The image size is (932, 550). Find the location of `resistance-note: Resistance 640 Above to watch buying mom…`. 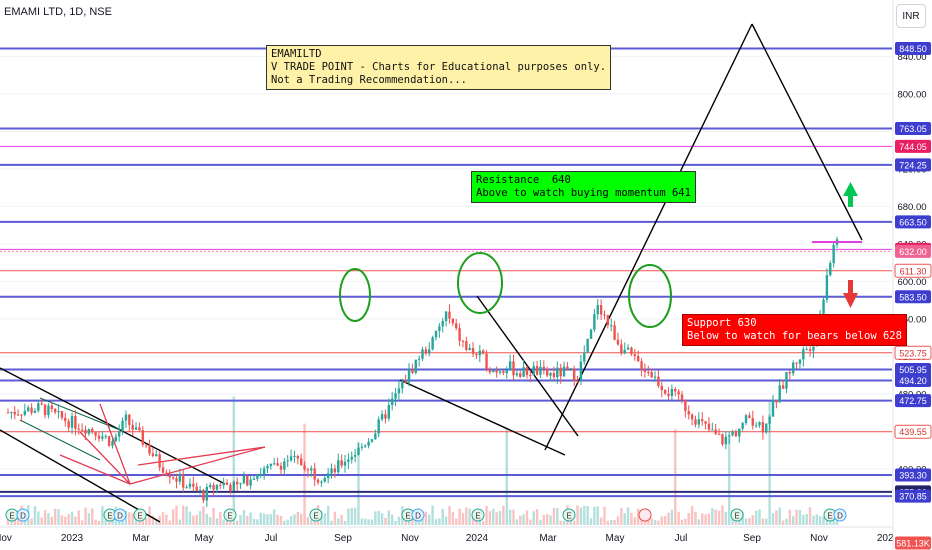

resistance-note: Resistance 640 Above to watch buying mom… is located at coordinates (583, 187).